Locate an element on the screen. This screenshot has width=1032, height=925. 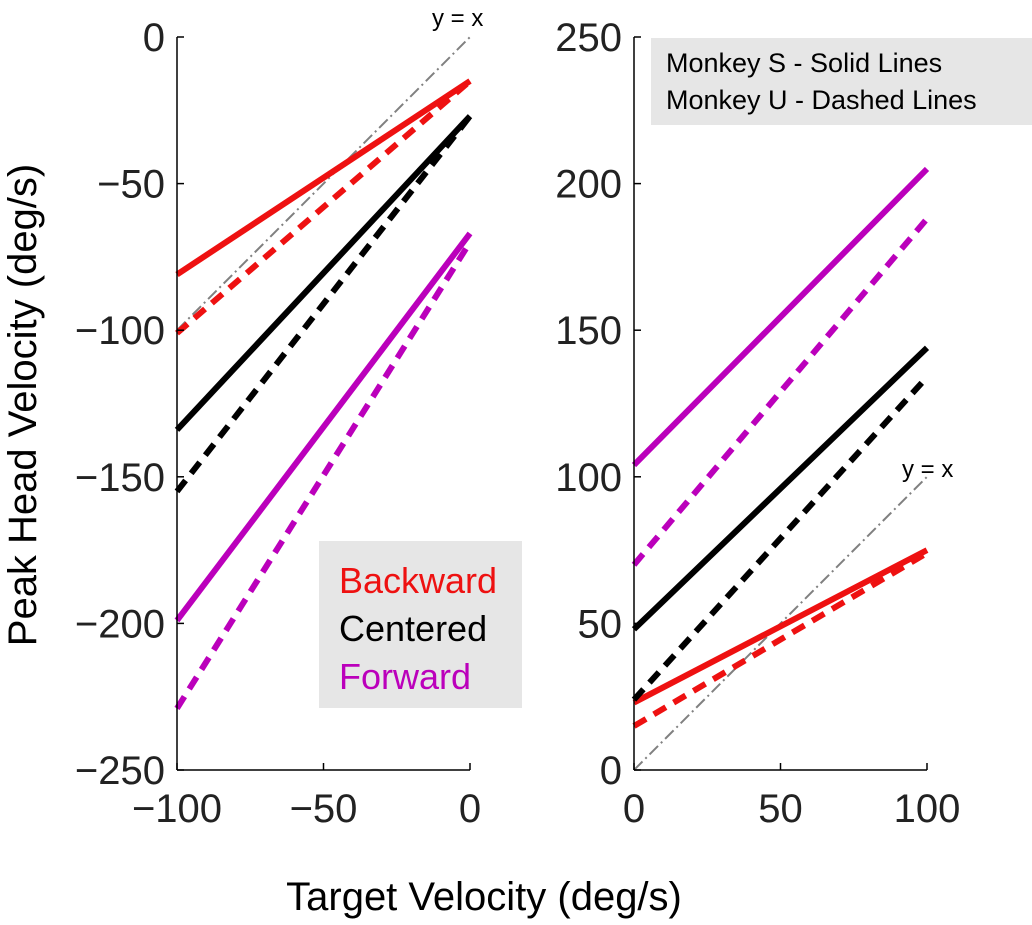
left-series-forward-monkey-s is located at coordinates (323, 427).